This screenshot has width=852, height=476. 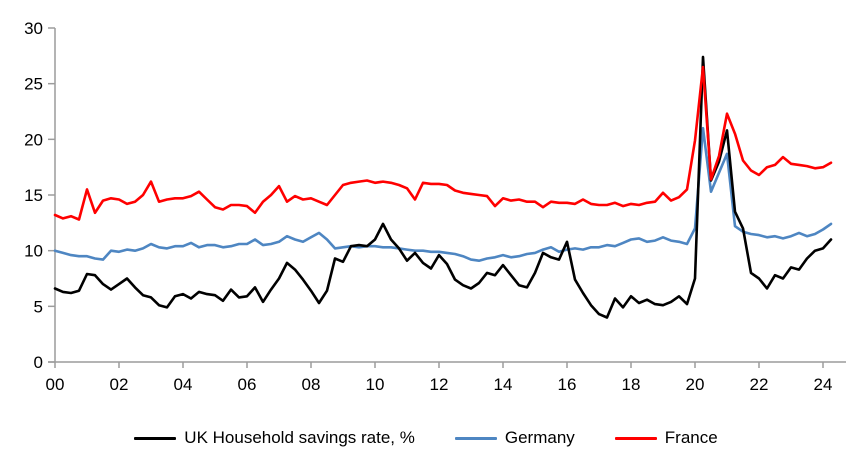 What do you see at coordinates (503, 384) in the screenshot?
I see `x-tick-label: 14` at bounding box center [503, 384].